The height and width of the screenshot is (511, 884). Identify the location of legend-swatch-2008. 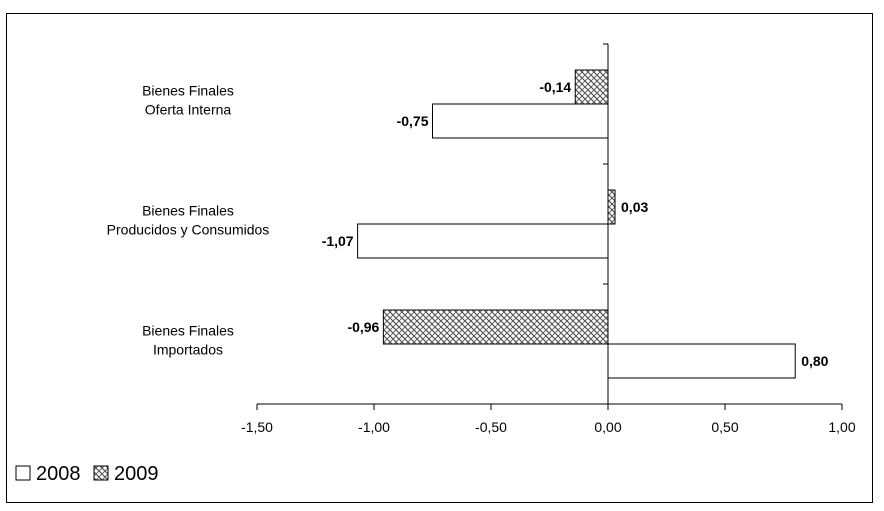
(23, 473).